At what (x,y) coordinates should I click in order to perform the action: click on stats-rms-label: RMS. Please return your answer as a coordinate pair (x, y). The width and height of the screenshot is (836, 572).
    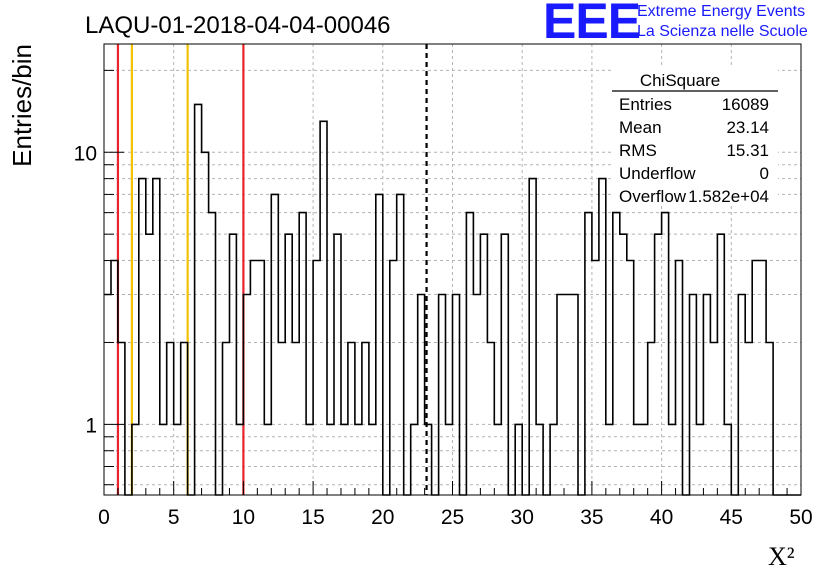
    Looking at the image, I should click on (638, 150).